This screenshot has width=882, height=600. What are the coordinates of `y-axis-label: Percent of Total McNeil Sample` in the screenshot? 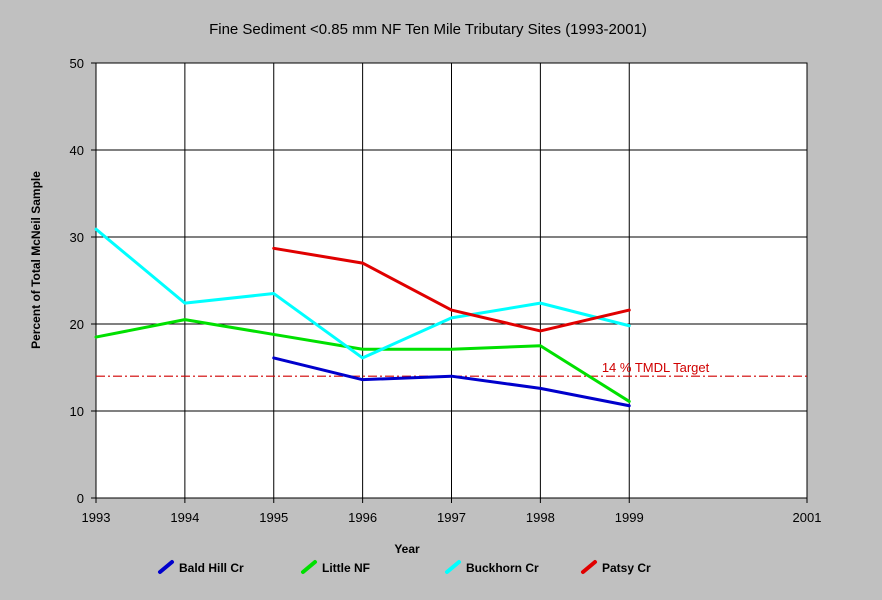 It's located at (36, 260).